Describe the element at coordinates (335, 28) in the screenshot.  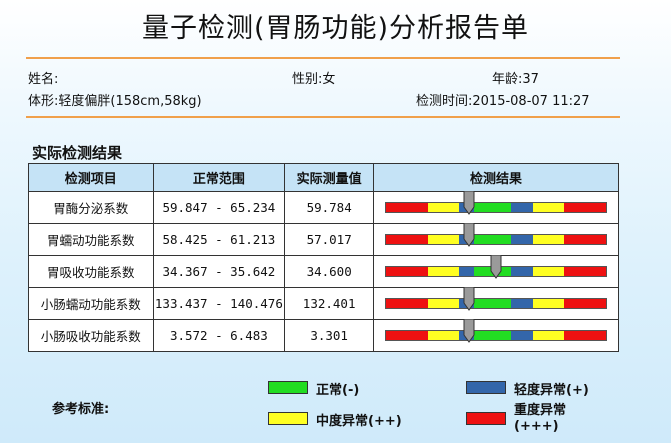
I see `report-title: 量子检测(胃肠功能)分析报告单` at that location.